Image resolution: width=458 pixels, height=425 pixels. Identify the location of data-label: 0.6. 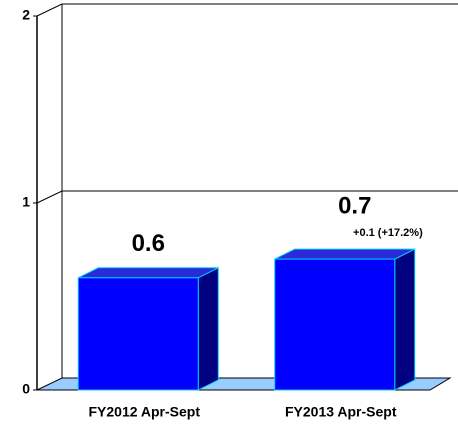
(148, 243).